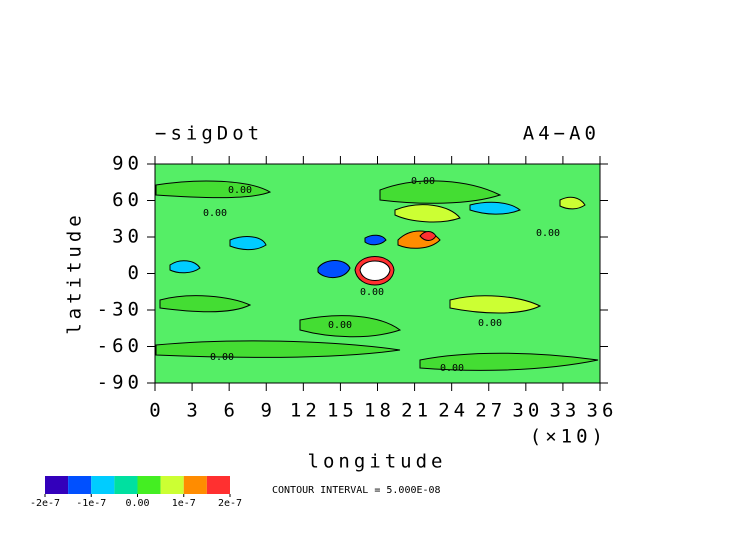 The width and height of the screenshot is (752, 536). I want to click on colorbar-label: -2e-7, so click(45, 503).